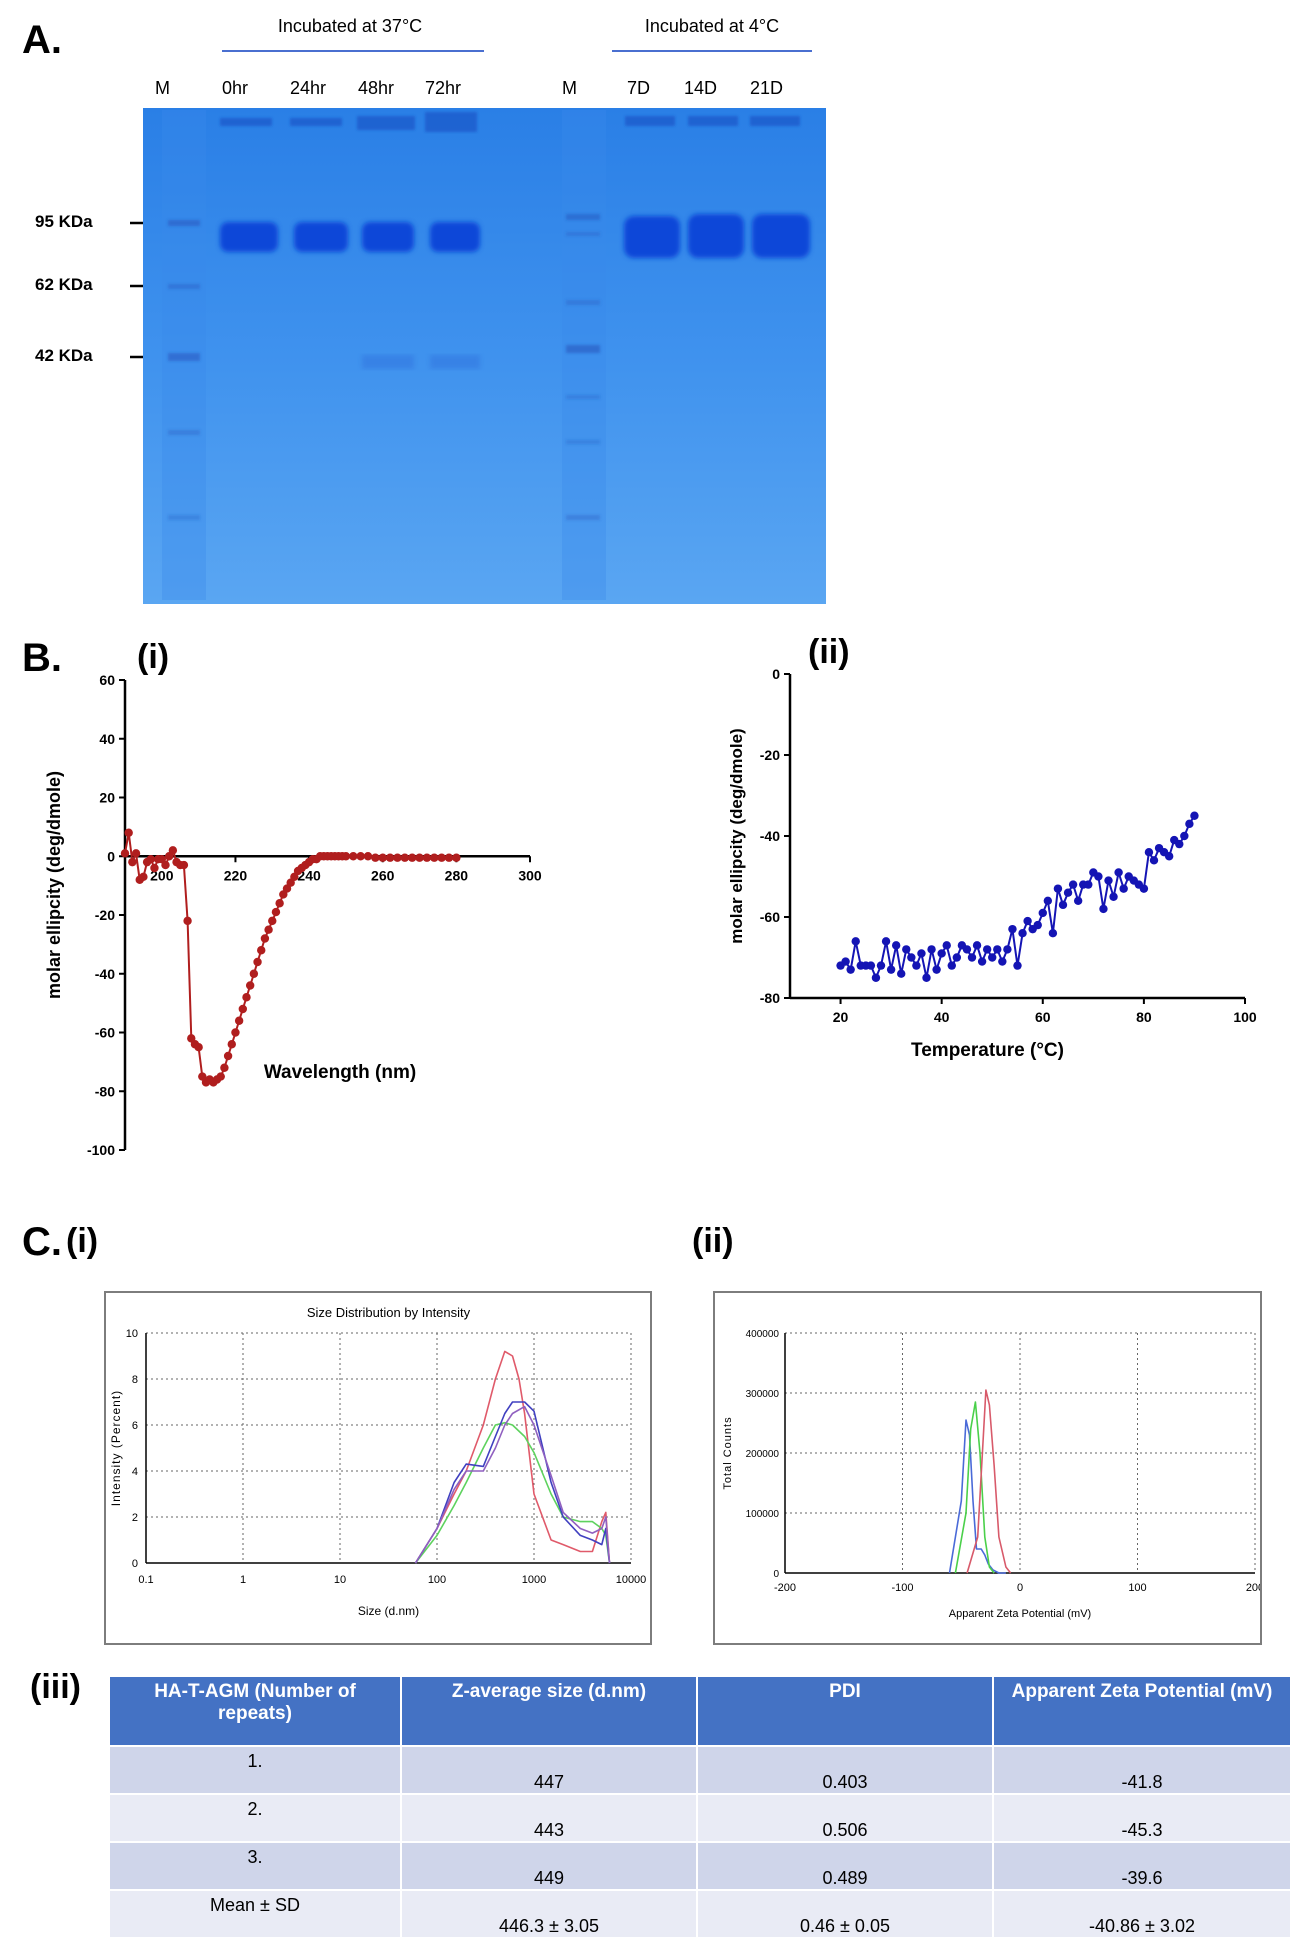  Describe the element at coordinates (845, 1866) in the screenshot. I see `table-cell: 0.489` at that location.